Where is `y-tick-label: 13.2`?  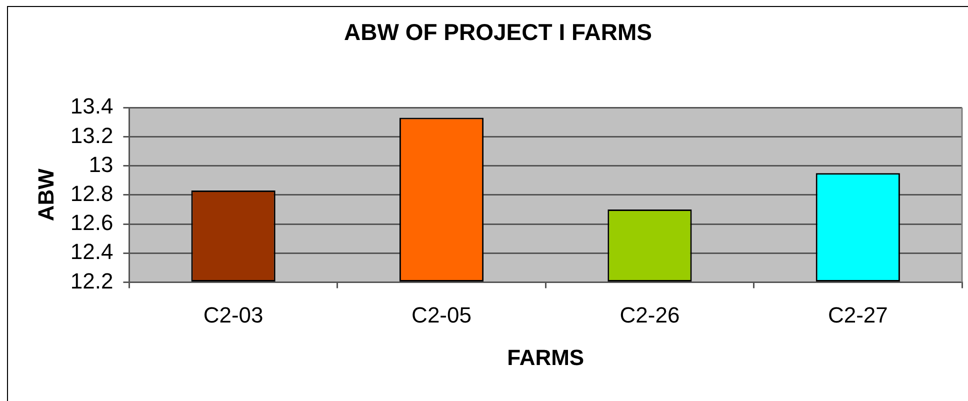 y-tick-label: 13.2 is located at coordinates (92, 135).